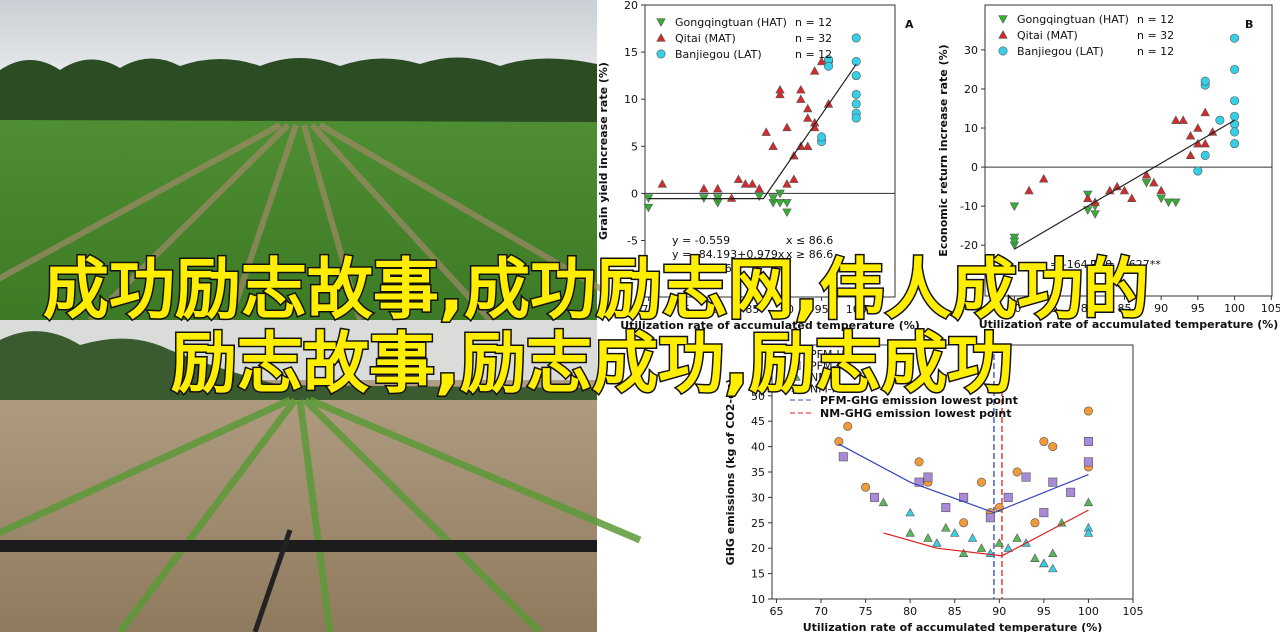 The image size is (1280, 636). I want to click on plot-frame, so click(1128, 150).